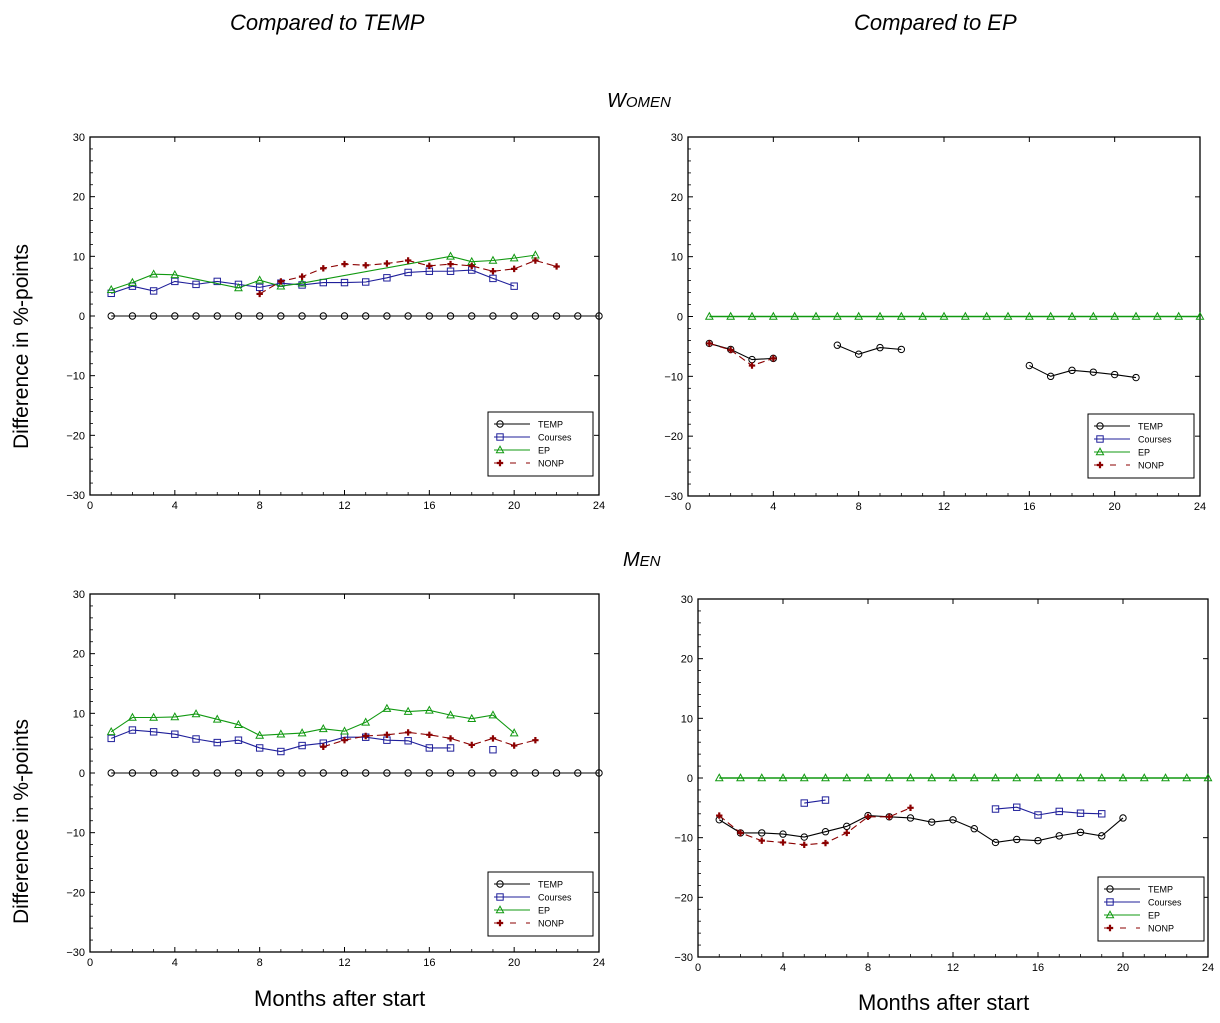 The height and width of the screenshot is (1023, 1220). What do you see at coordinates (1110, 914) in the screenshot?
I see `legend-marker-ep` at bounding box center [1110, 914].